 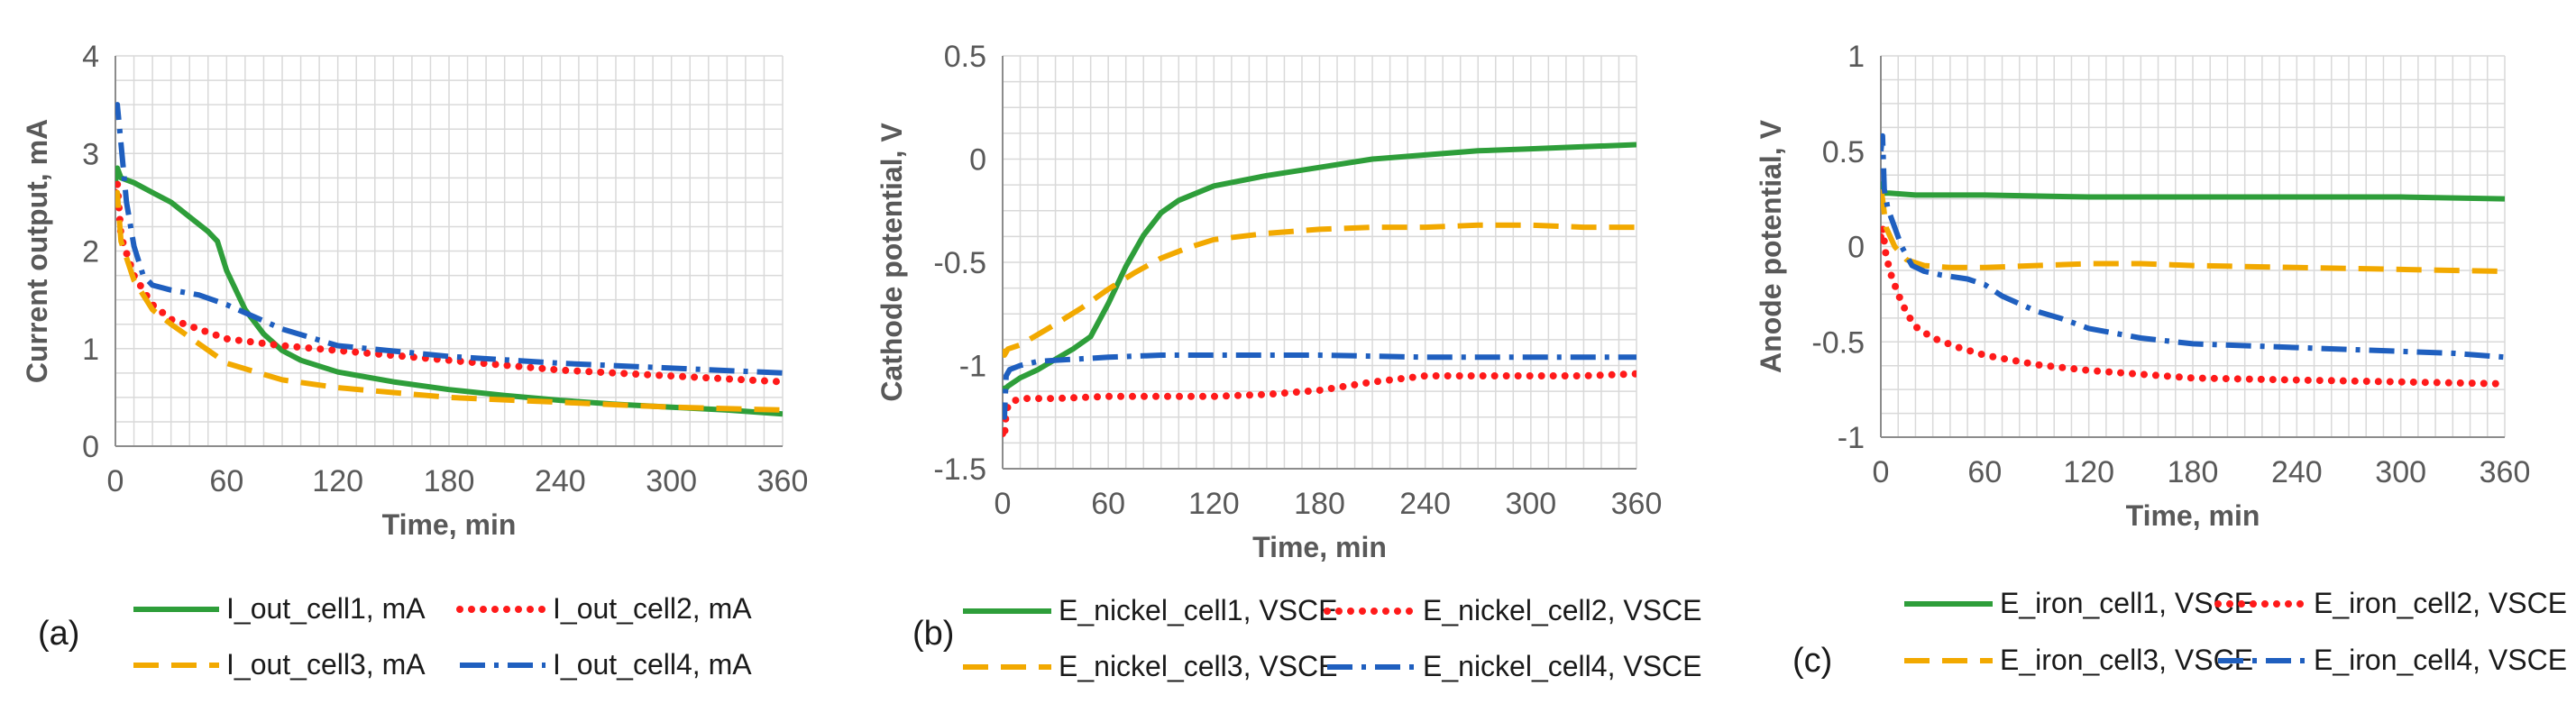 What do you see at coordinates (326, 664) in the screenshot?
I see `legend-label-cell3: I_out_cell3, mA` at bounding box center [326, 664].